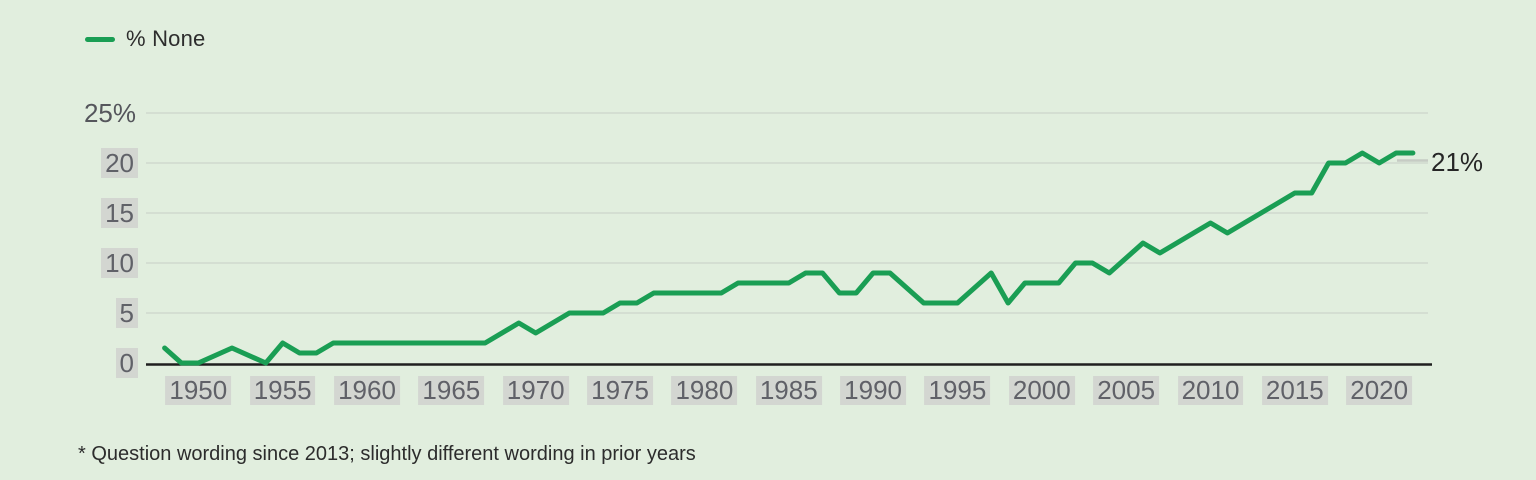 This screenshot has width=1536, height=480. What do you see at coordinates (119, 163) in the screenshot?
I see `y-tick-text: 20` at bounding box center [119, 163].